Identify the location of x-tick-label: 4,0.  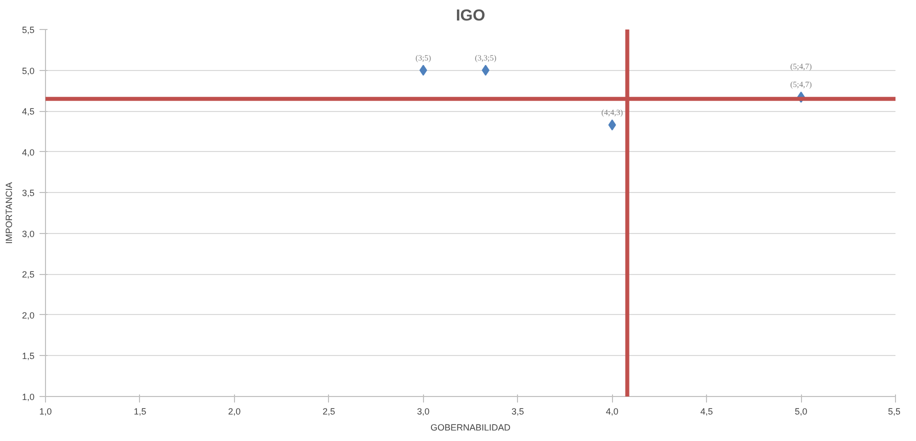
(612, 411).